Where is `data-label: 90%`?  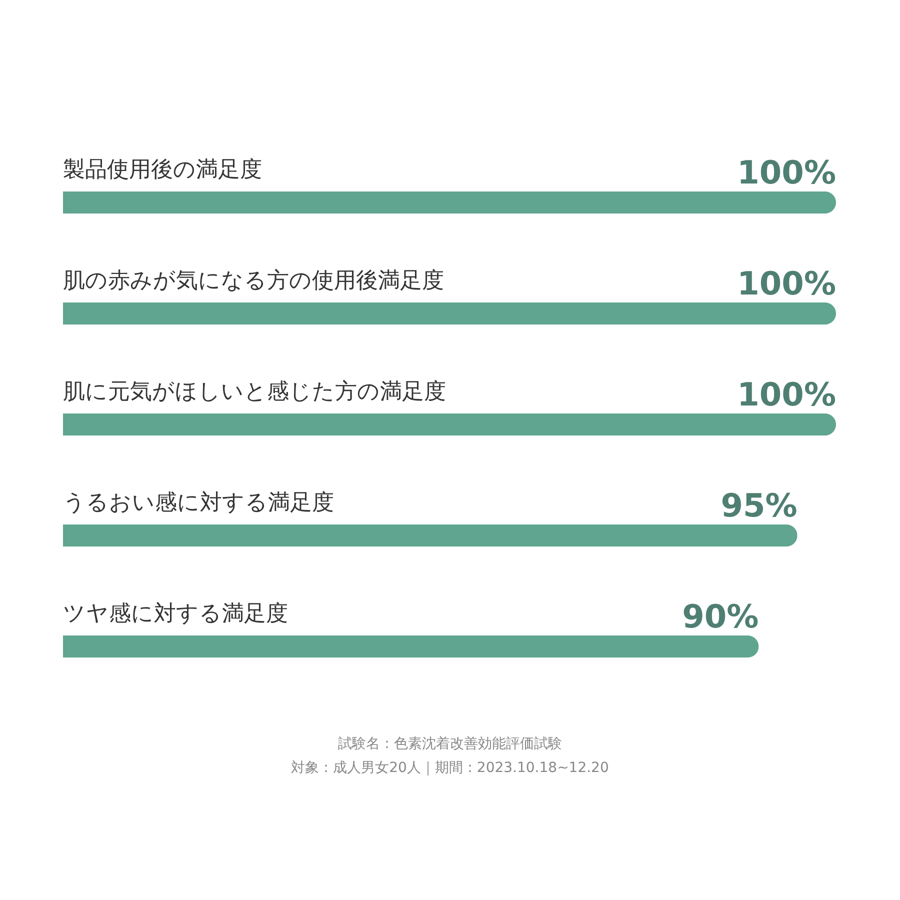 data-label: 90% is located at coordinates (720, 617).